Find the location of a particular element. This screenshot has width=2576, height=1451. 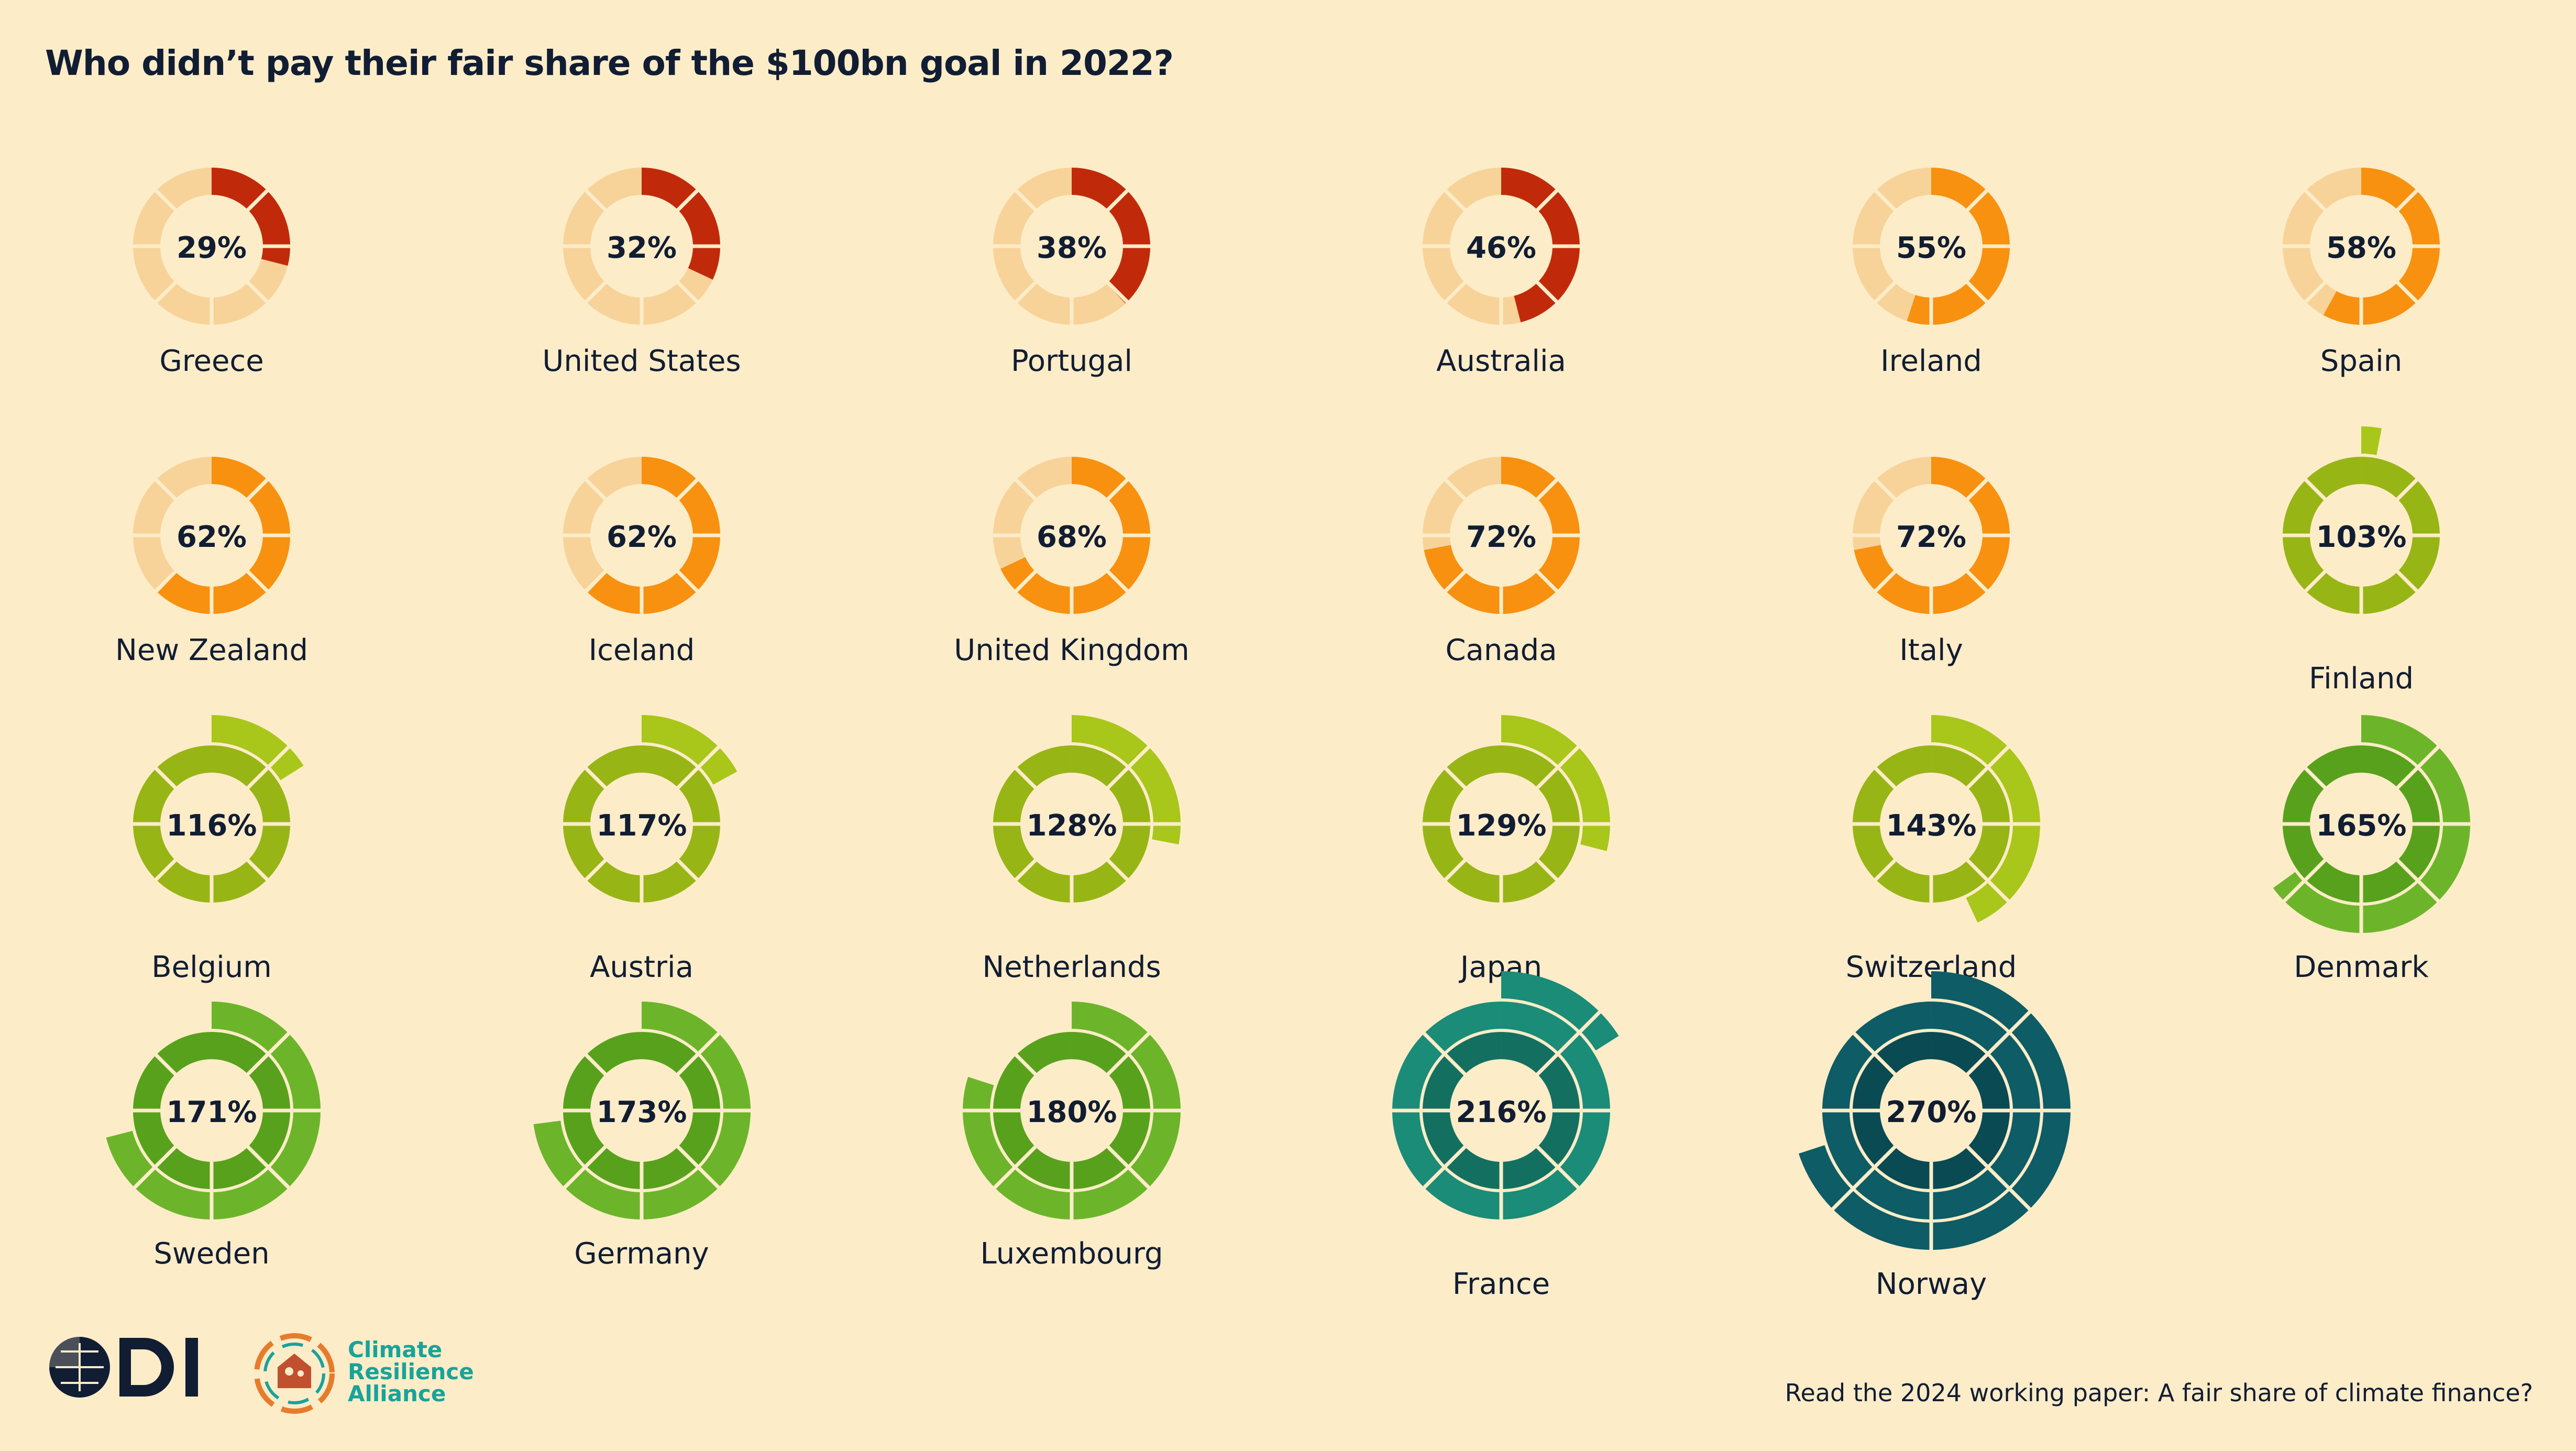

country-label: Norway is located at coordinates (1931, 1284).